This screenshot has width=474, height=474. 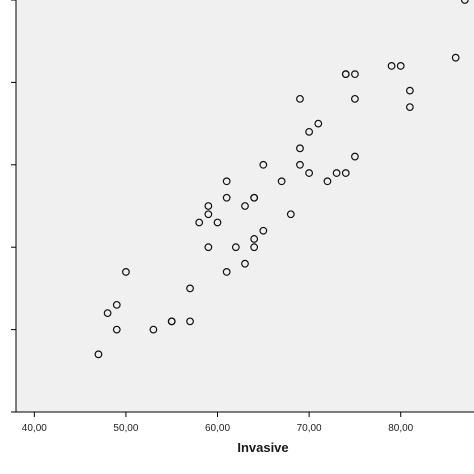 I want to click on y-axis-ticks, so click(x=13, y=206).